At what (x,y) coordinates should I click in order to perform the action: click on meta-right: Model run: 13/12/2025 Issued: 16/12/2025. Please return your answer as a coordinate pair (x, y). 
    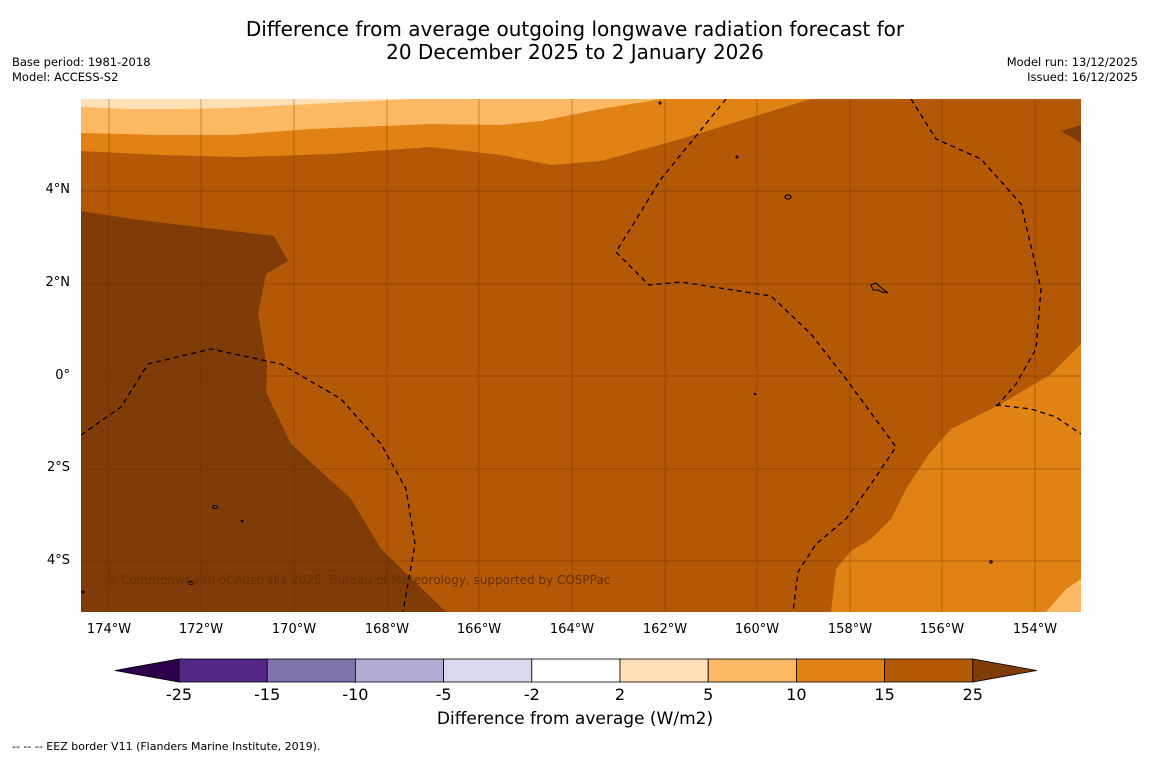
    Looking at the image, I should click on (1072, 70).